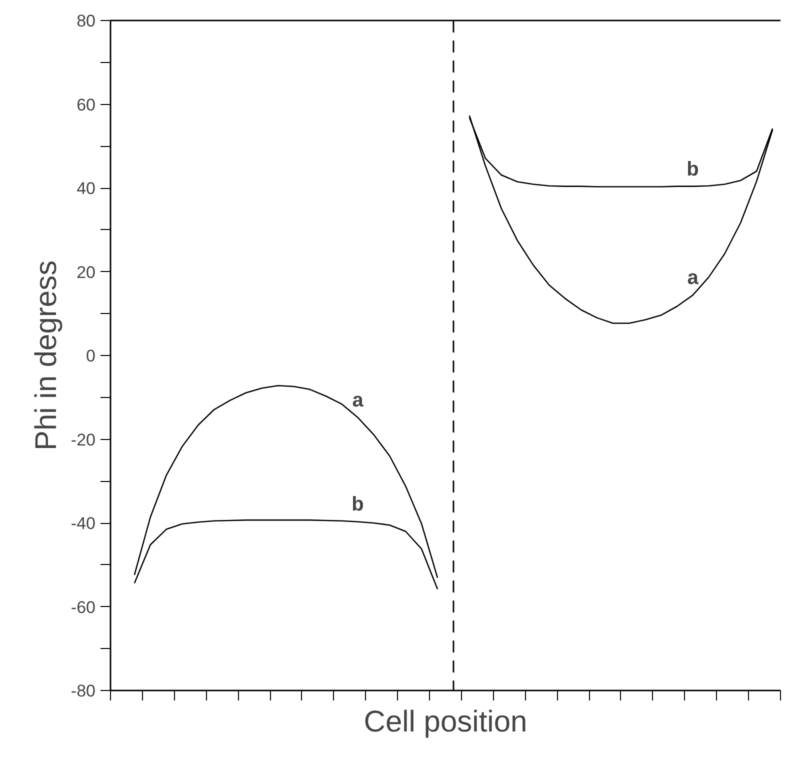 This screenshot has height=776, width=806. Describe the element at coordinates (46, 355) in the screenshot. I see `y-axis-title: Phi in degress` at that location.